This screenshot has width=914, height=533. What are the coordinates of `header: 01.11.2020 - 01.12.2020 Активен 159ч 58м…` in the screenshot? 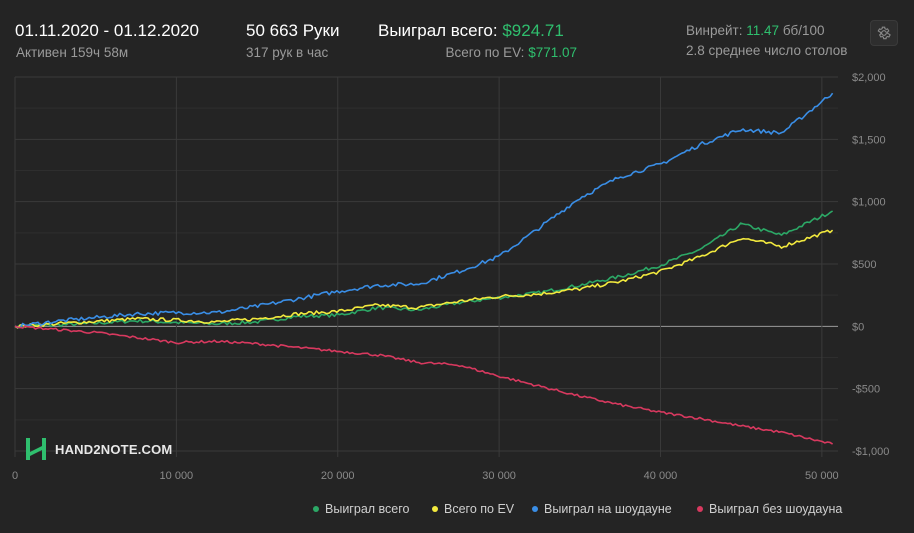 It's located at (457, 35).